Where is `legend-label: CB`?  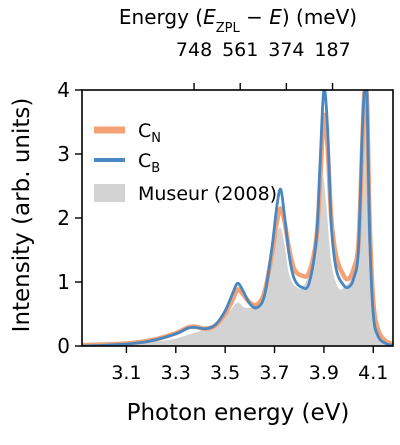
legend-label: CB is located at coordinates (149, 163).